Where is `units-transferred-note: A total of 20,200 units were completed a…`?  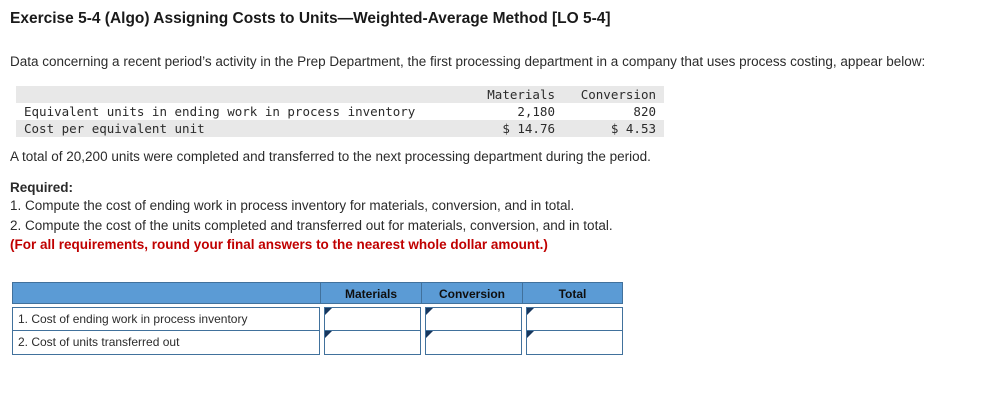
units-transferred-note: A total of 20,200 units were completed a… is located at coordinates (330, 156).